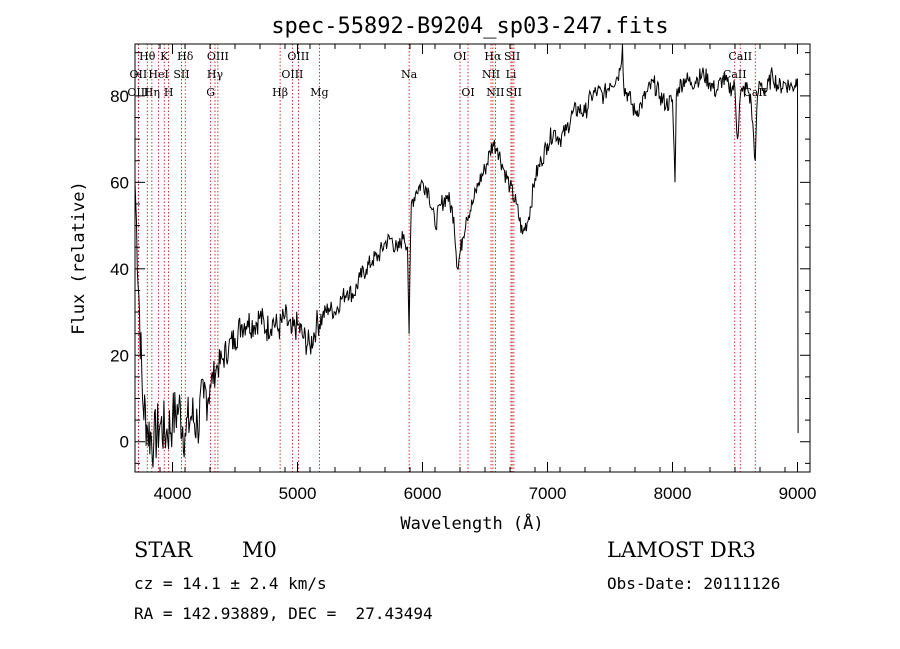 This screenshot has height=649, width=900. What do you see at coordinates (798, 493) in the screenshot?
I see `x-tick-label: 9000` at bounding box center [798, 493].